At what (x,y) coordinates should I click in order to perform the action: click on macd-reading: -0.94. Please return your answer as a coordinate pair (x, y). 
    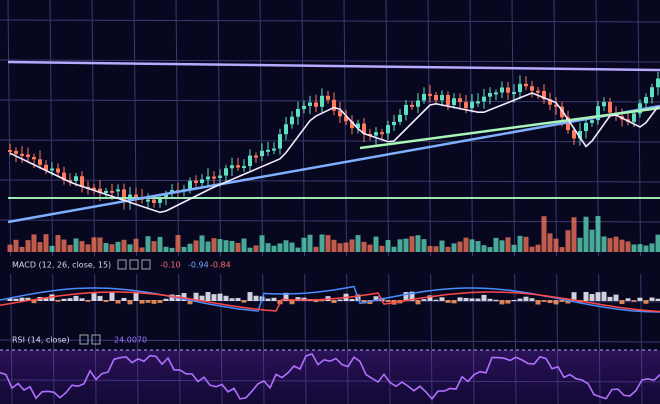
    Looking at the image, I should click on (198, 265).